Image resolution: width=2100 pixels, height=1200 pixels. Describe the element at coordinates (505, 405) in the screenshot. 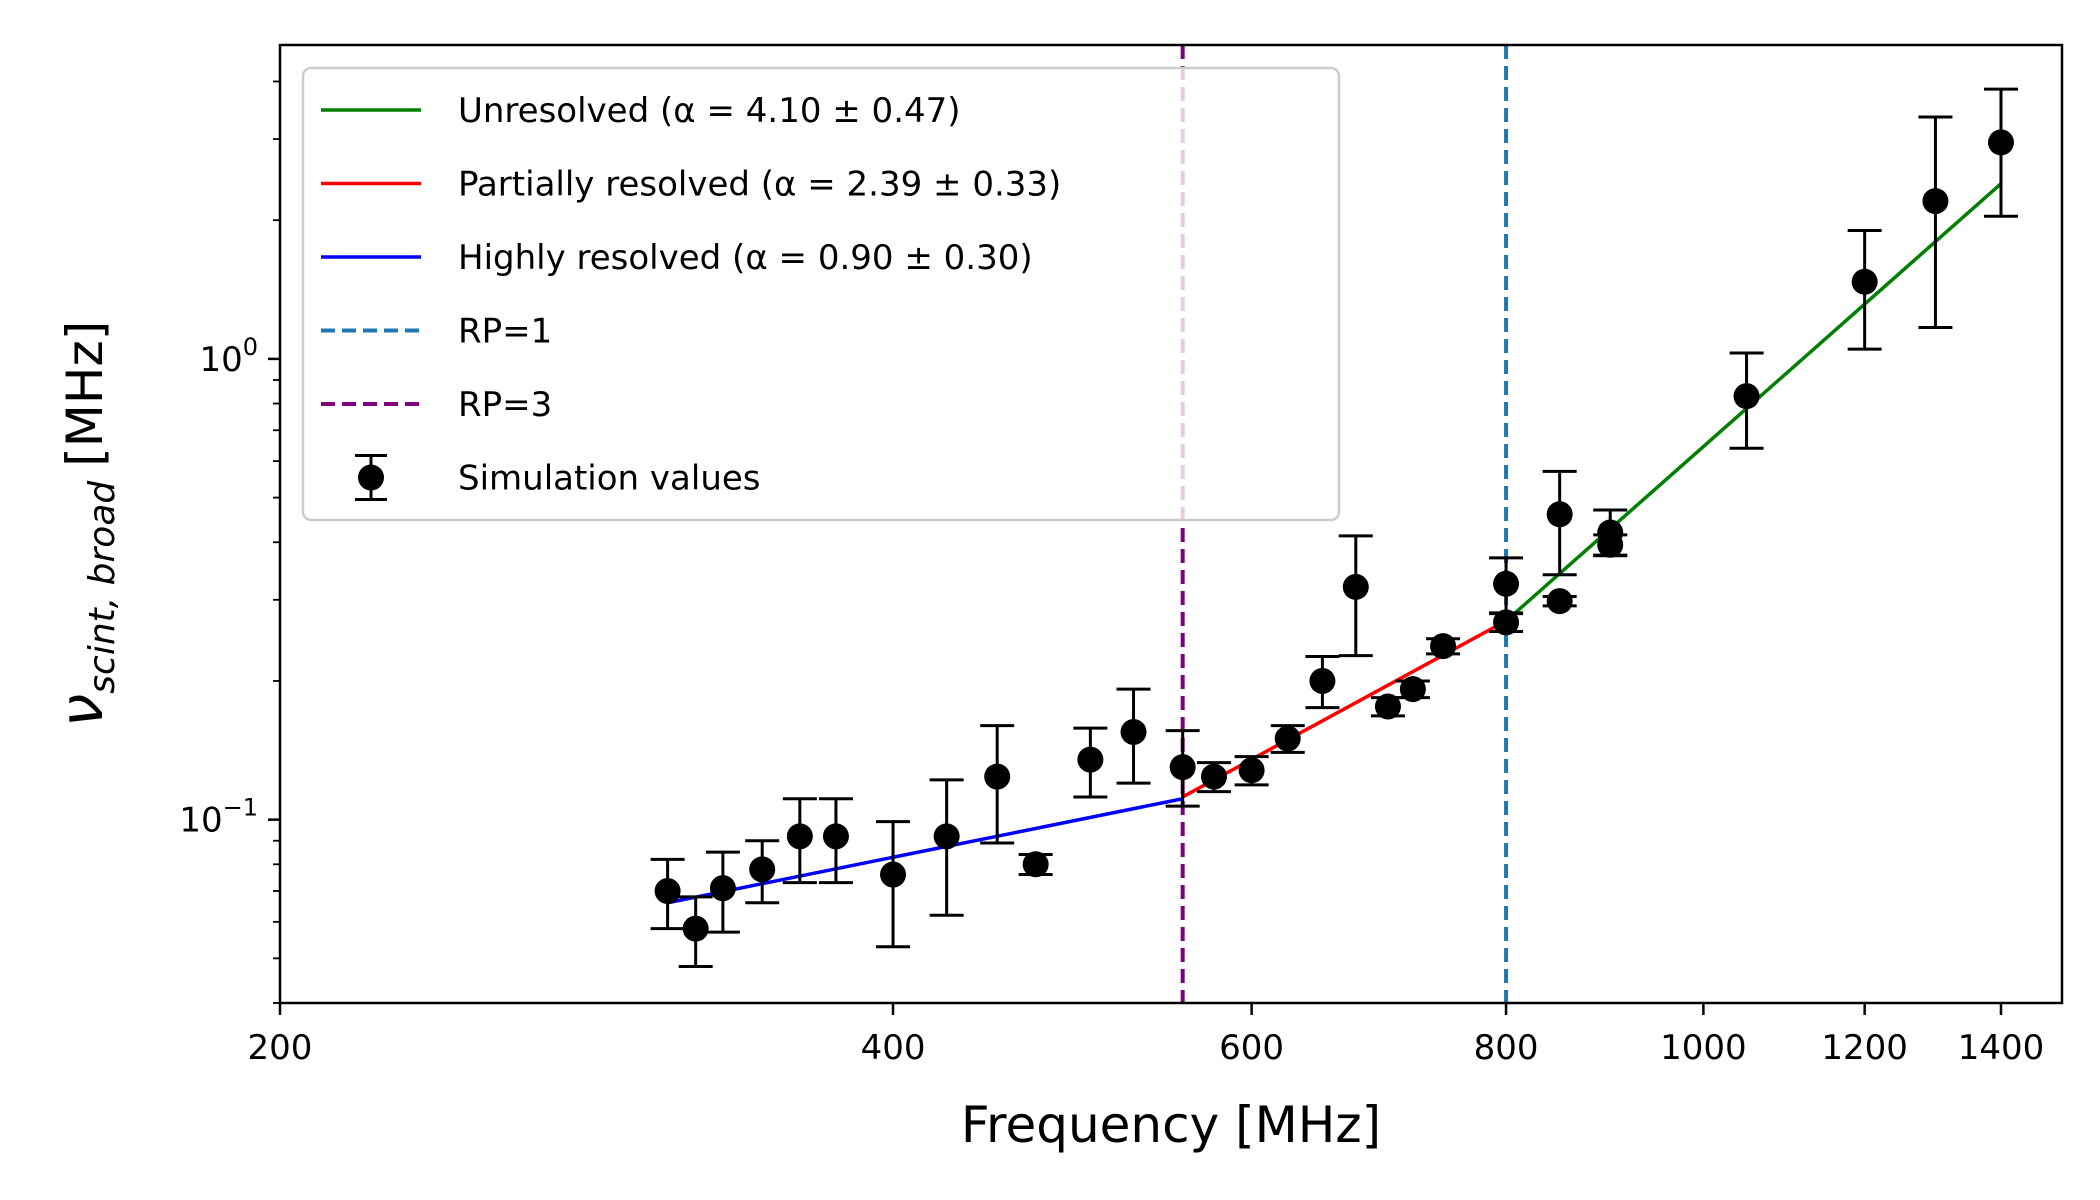

I see `legend-label: RP=3` at that location.